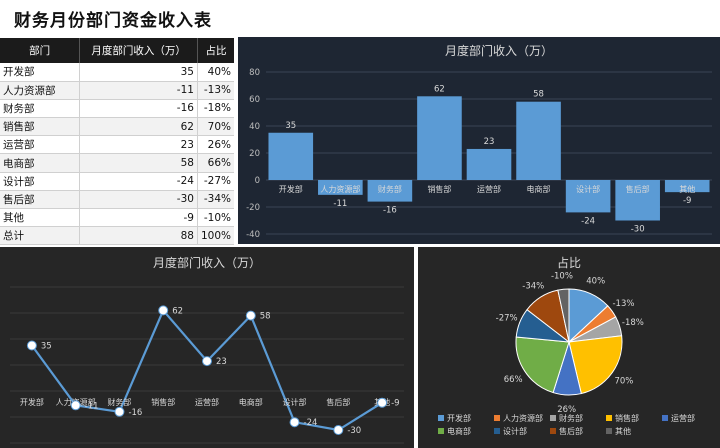  What do you see at coordinates (135, 413) in the screenshot?
I see `line-data-label: -16` at bounding box center [135, 413].